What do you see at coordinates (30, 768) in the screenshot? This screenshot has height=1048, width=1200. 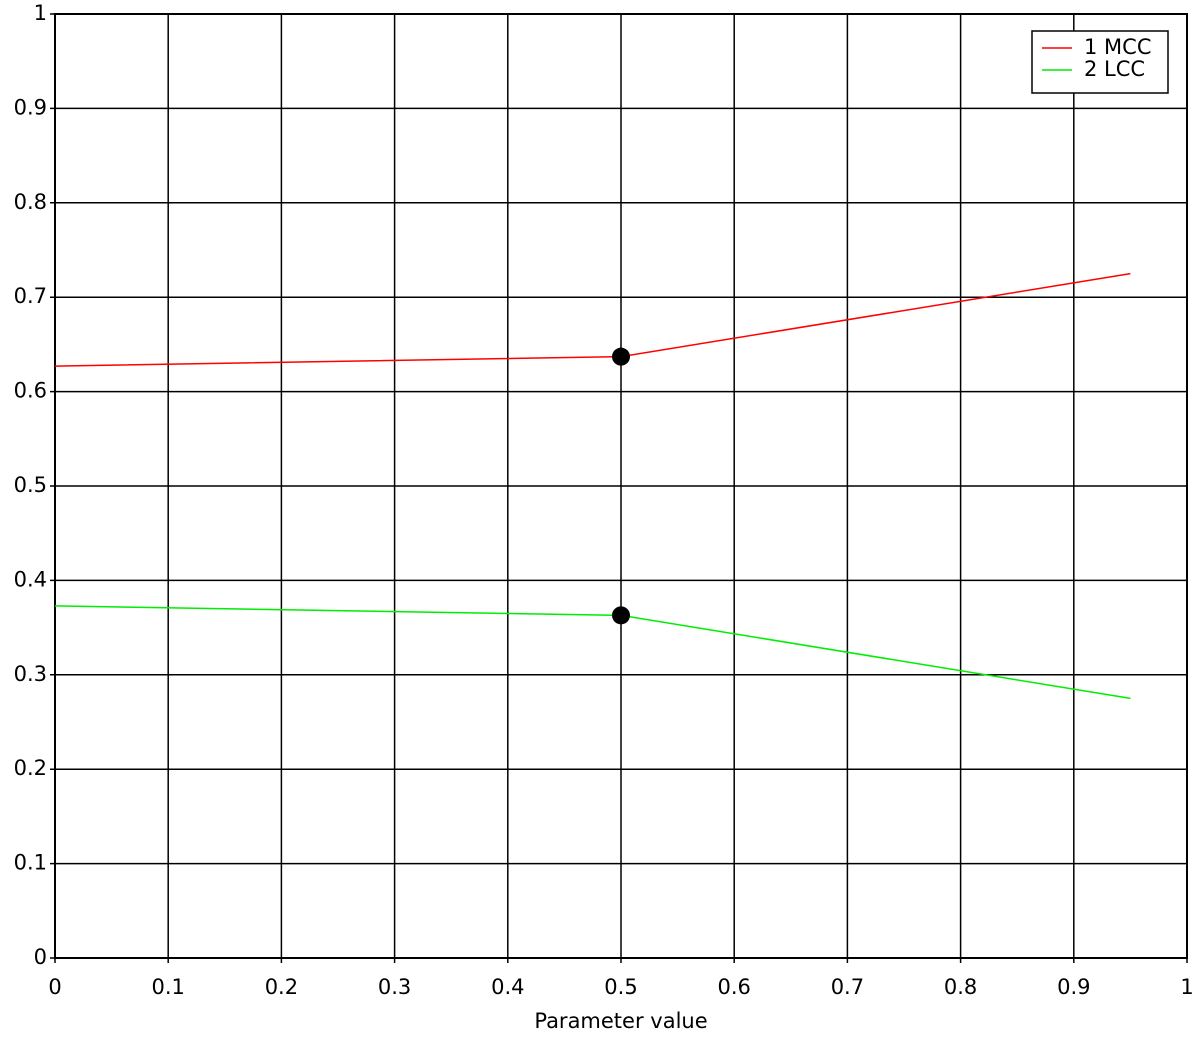 I see `y-tick-label: 0.2` at bounding box center [30, 768].